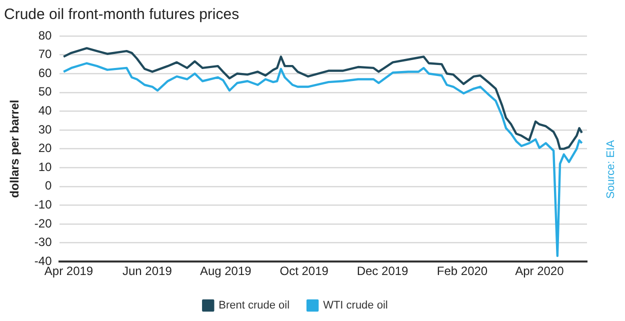 Image resolution: width=625 pixels, height=321 pixels. I want to click on legend-label: Brent crude oil, so click(254, 306).